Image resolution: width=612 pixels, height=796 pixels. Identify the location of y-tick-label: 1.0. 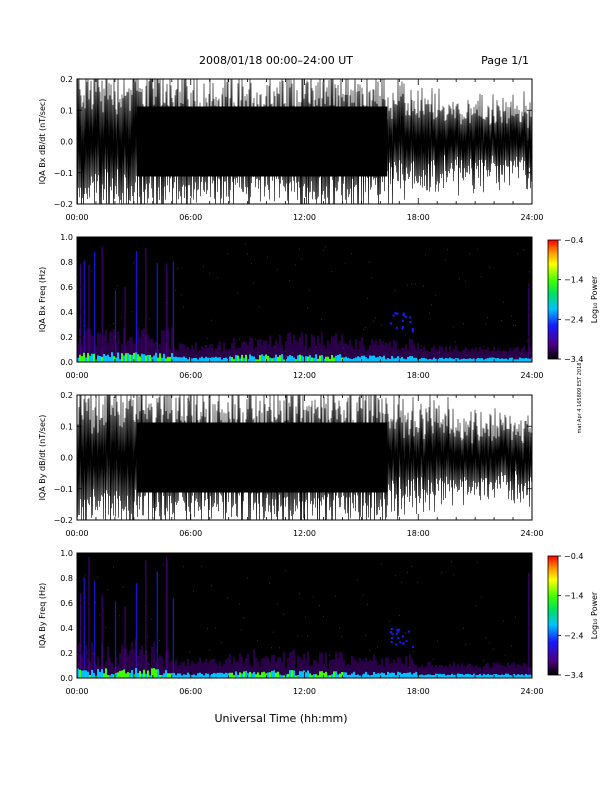
(66, 553).